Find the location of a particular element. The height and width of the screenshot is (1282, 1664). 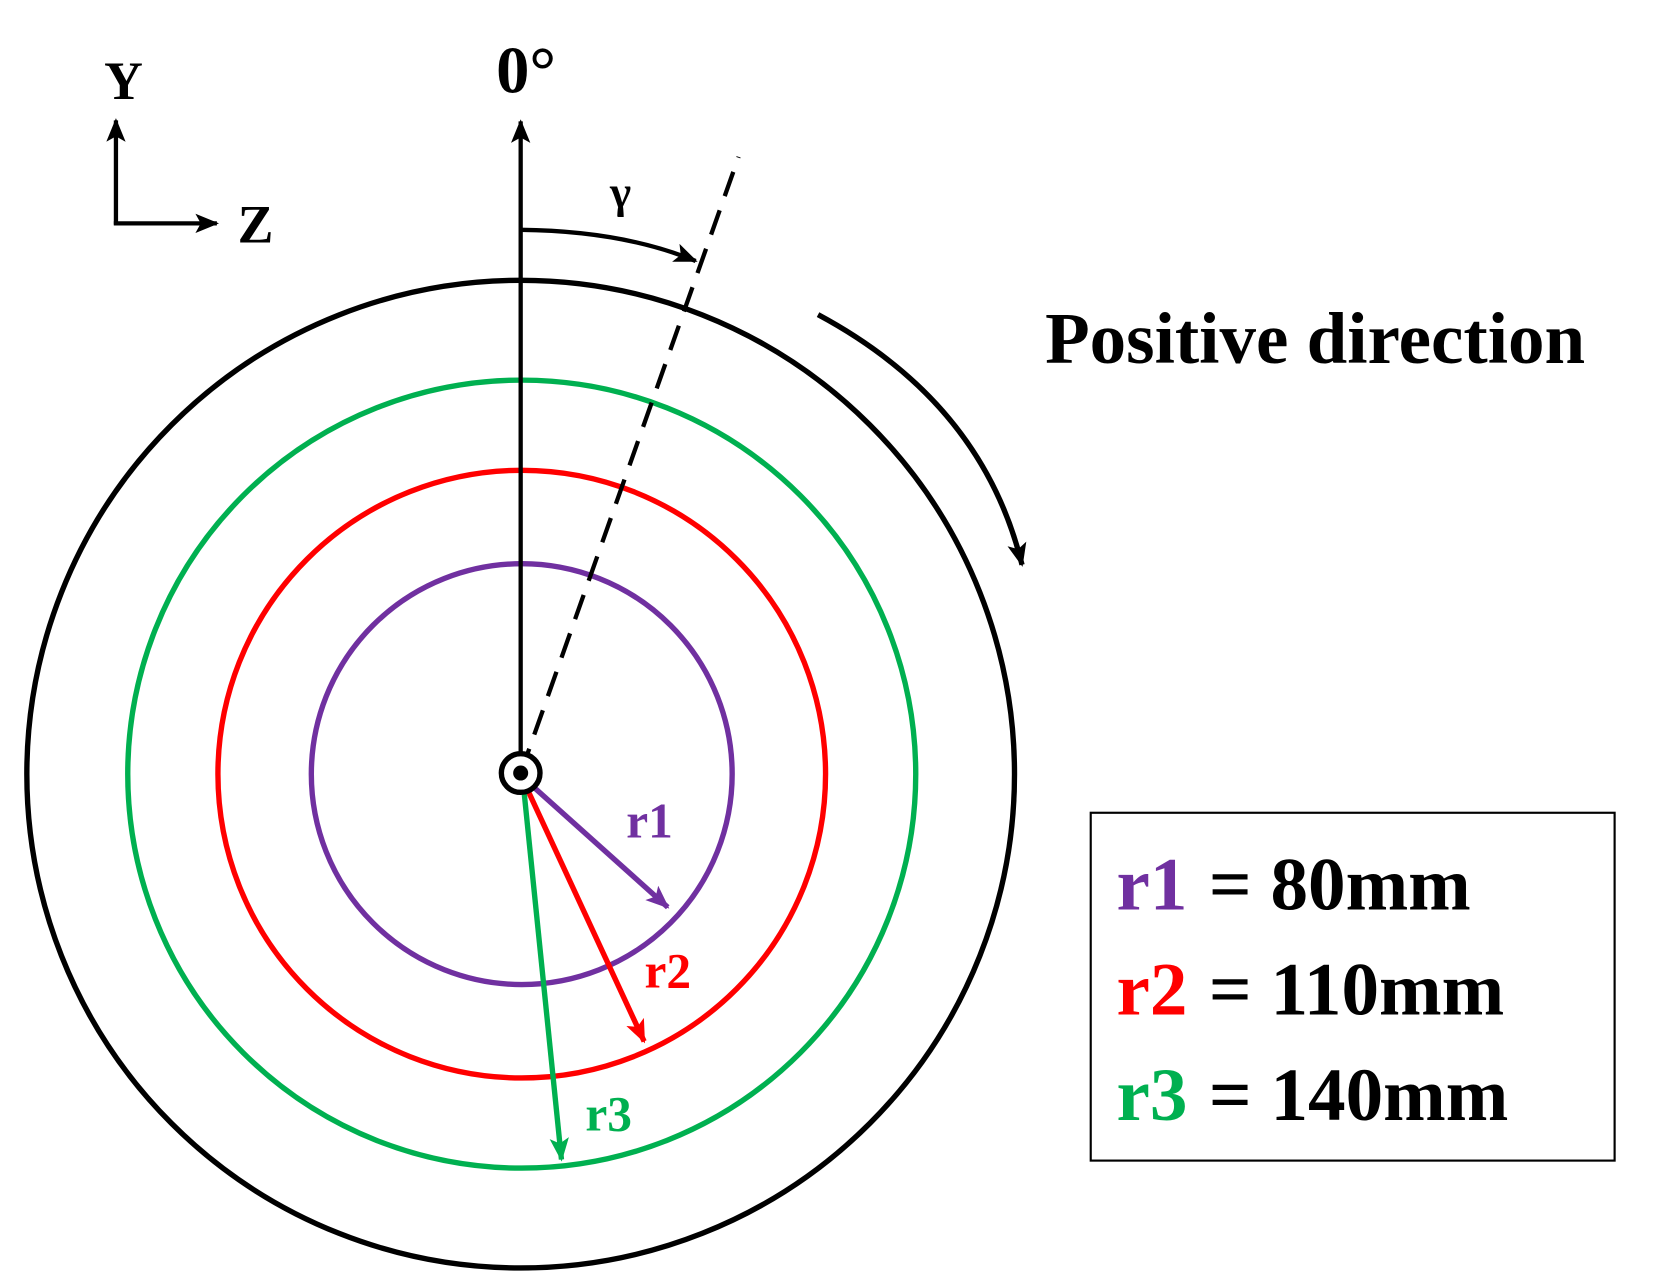

radius-label: r2 is located at coordinates (667, 971).